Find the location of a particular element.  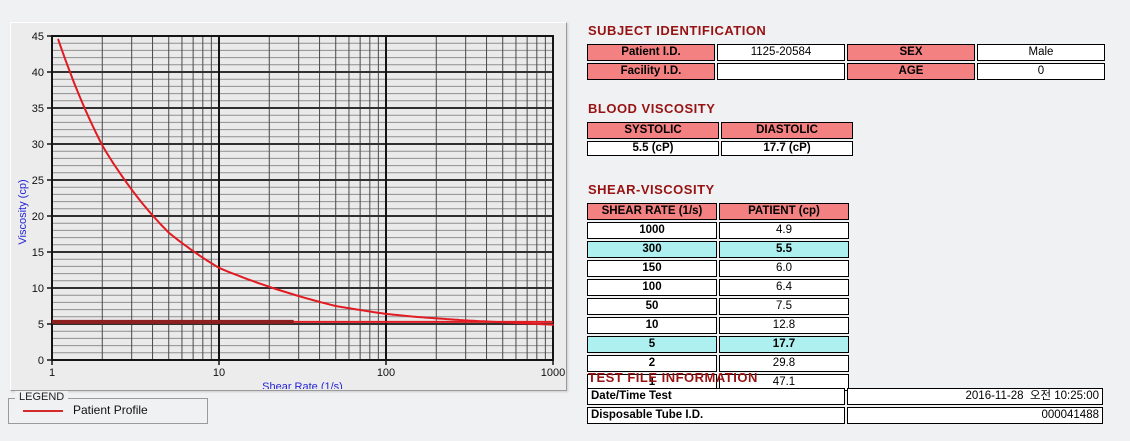

shear-rate-cell: 5 is located at coordinates (652, 344).